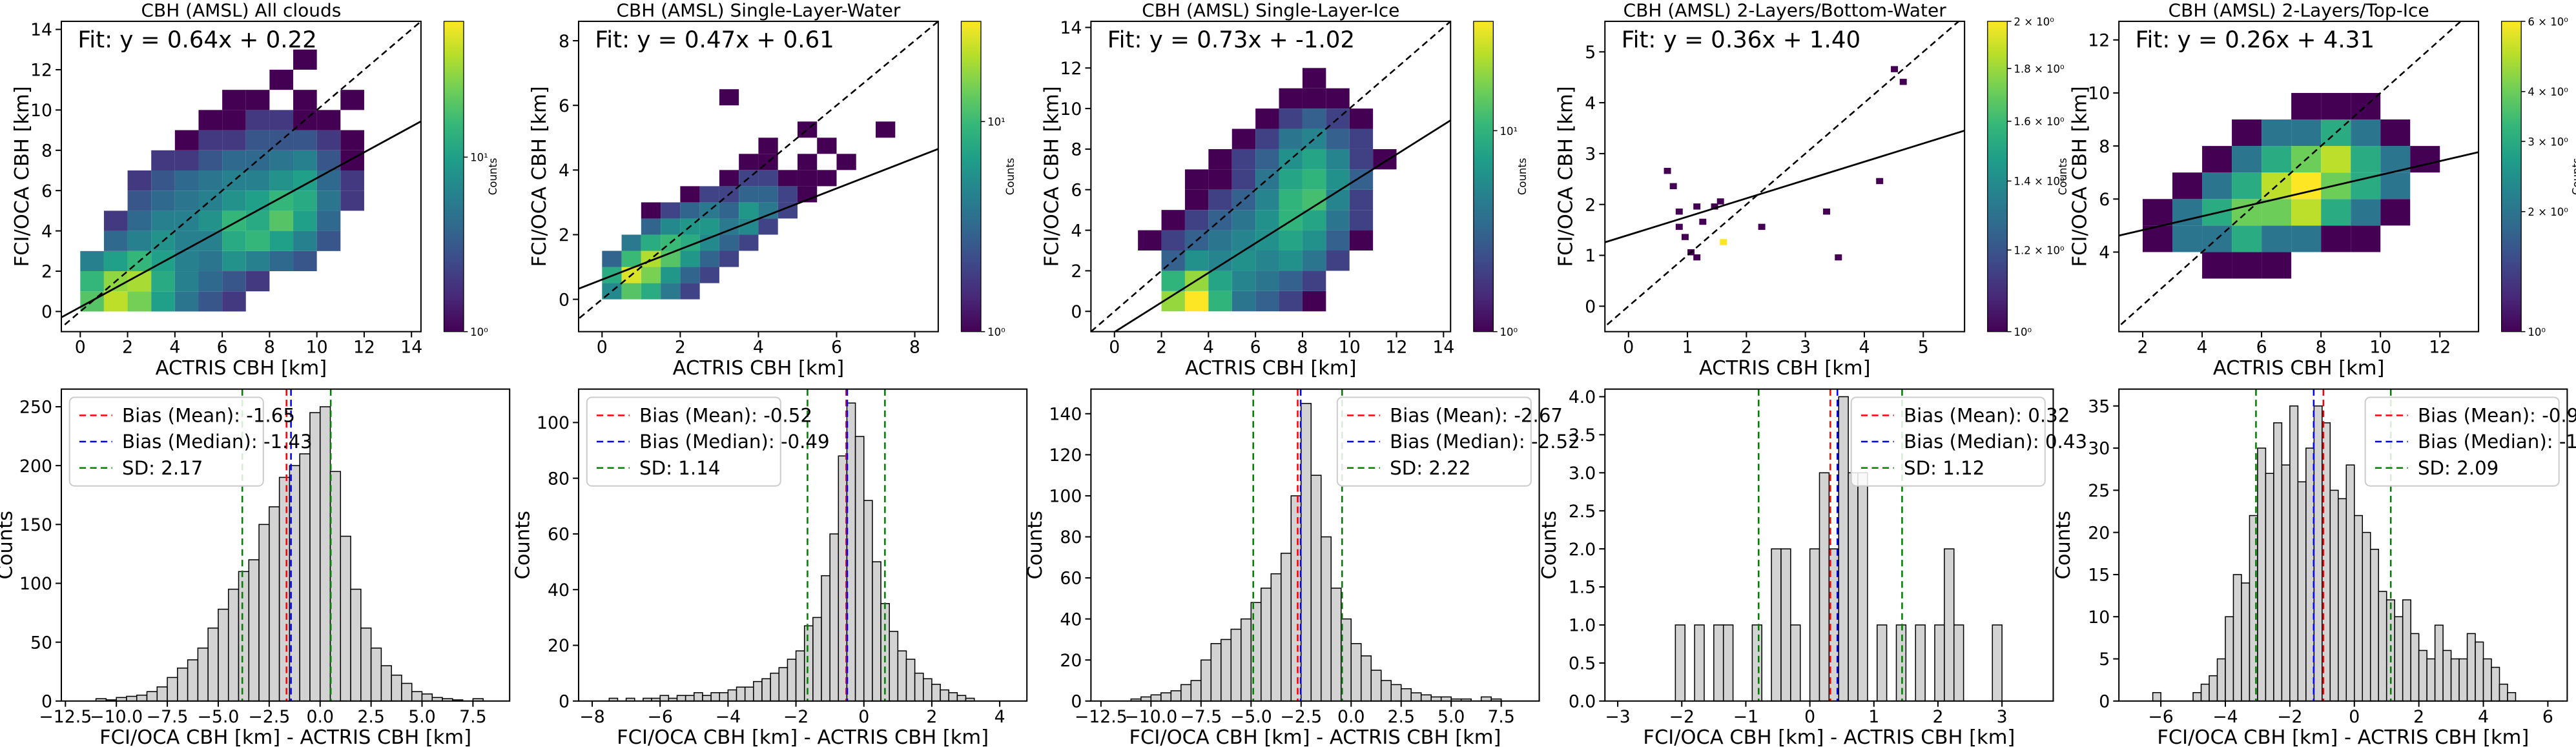 The height and width of the screenshot is (747, 2576). I want to click on legend-label: SD: 2.22, so click(1430, 468).